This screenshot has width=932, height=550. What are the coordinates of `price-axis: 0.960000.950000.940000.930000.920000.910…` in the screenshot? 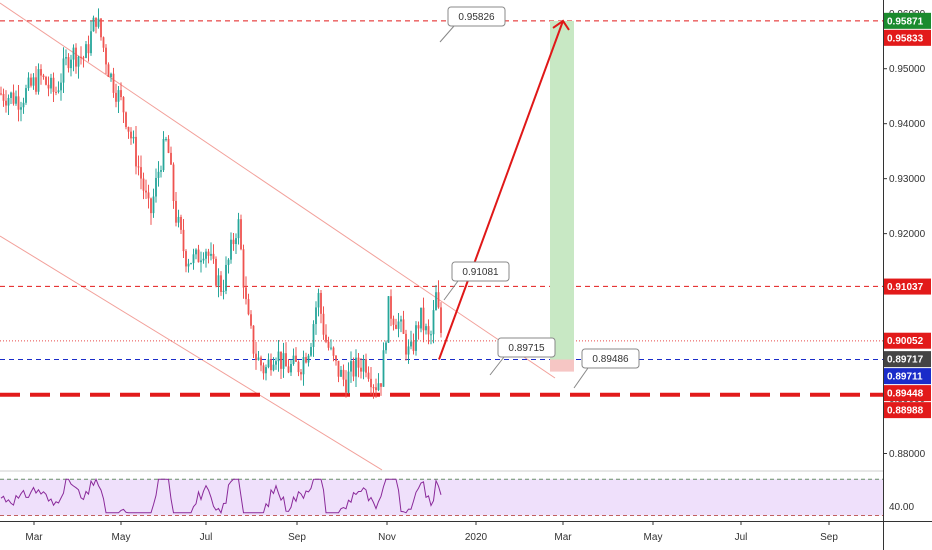 It's located at (907, 275).